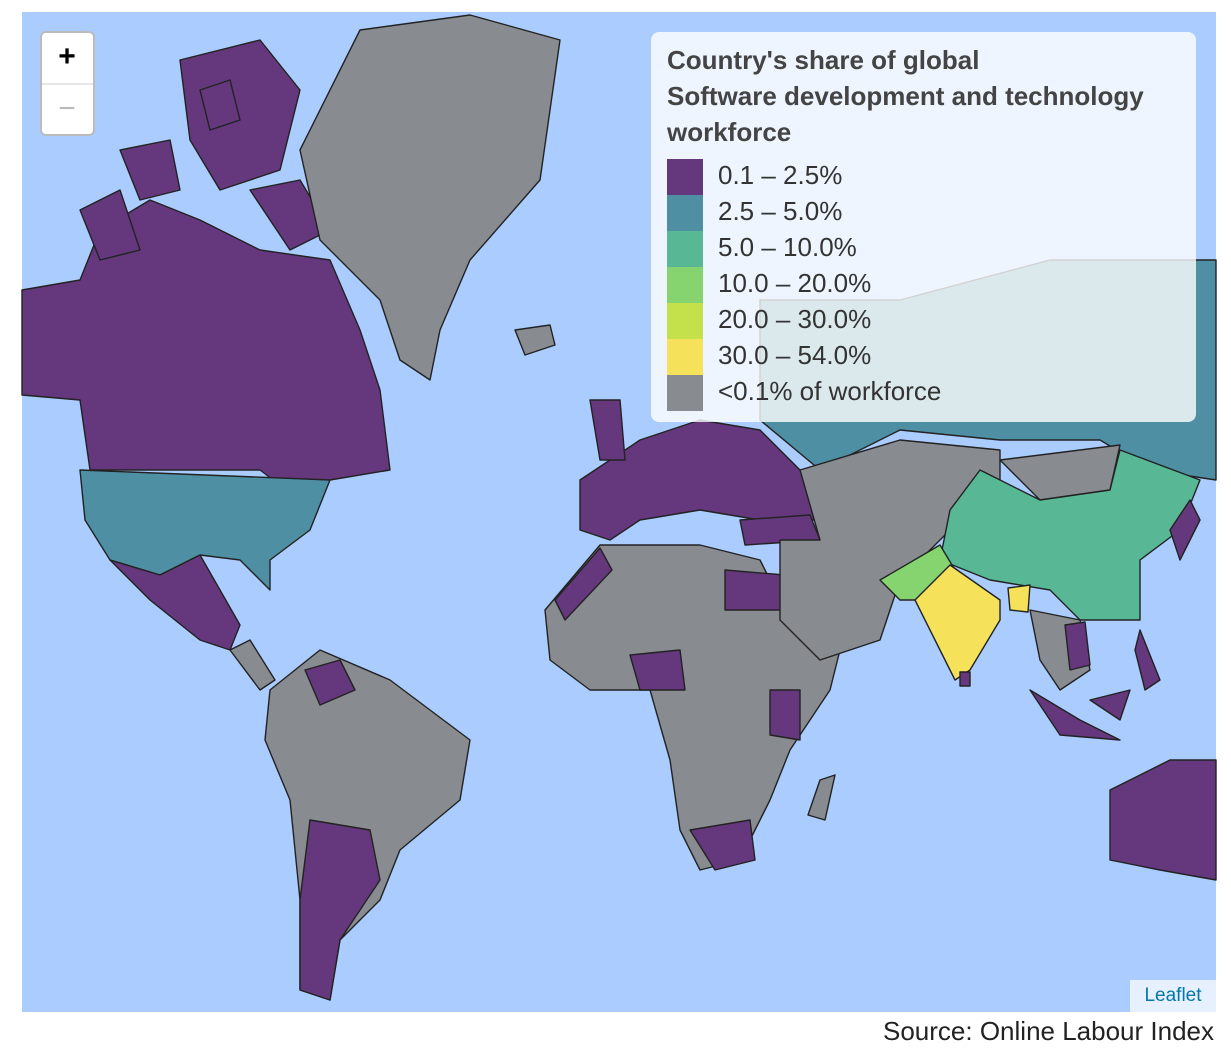 This screenshot has width=1231, height=1061. I want to click on source: Source: Online Labour Index, so click(1048, 1031).